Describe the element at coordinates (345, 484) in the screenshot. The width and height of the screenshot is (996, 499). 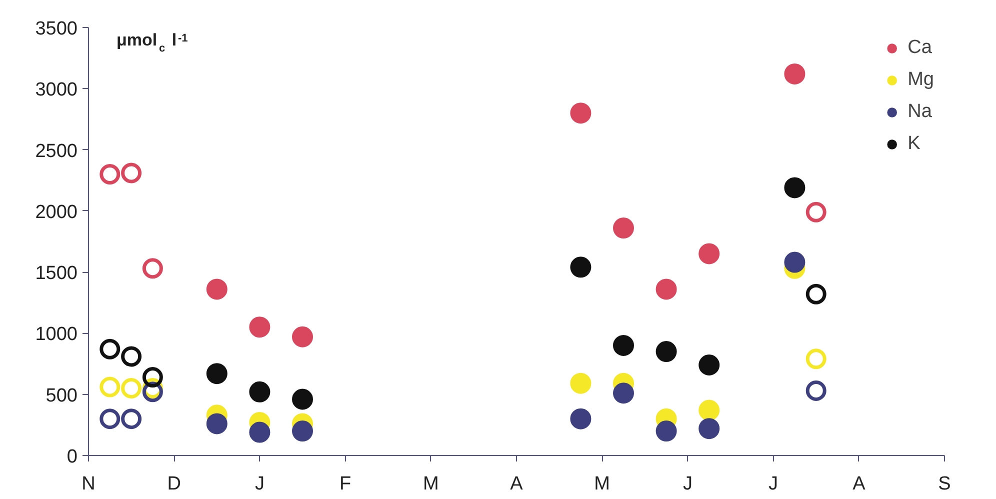
I see `x-tick-label: F` at that location.